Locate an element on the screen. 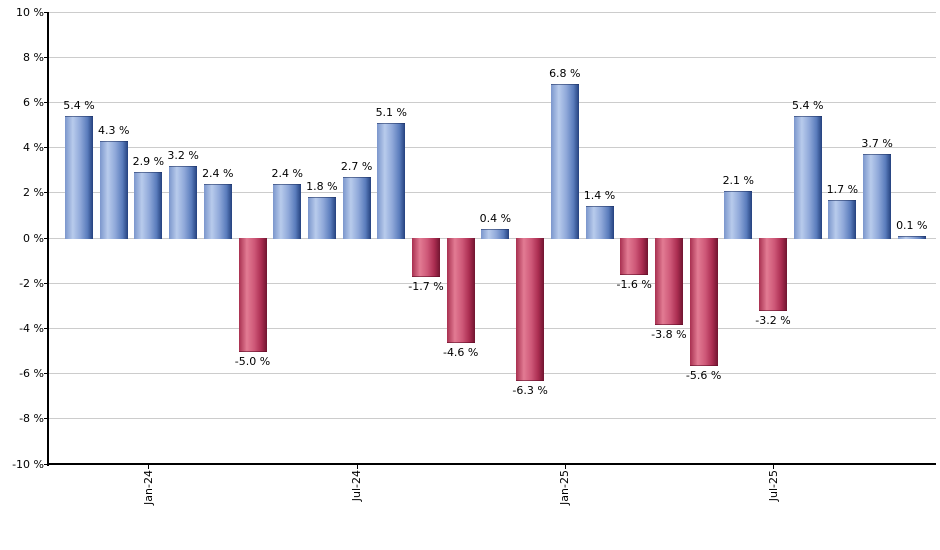 The image size is (940, 550). bar-value-label: 3.7 % is located at coordinates (877, 144).